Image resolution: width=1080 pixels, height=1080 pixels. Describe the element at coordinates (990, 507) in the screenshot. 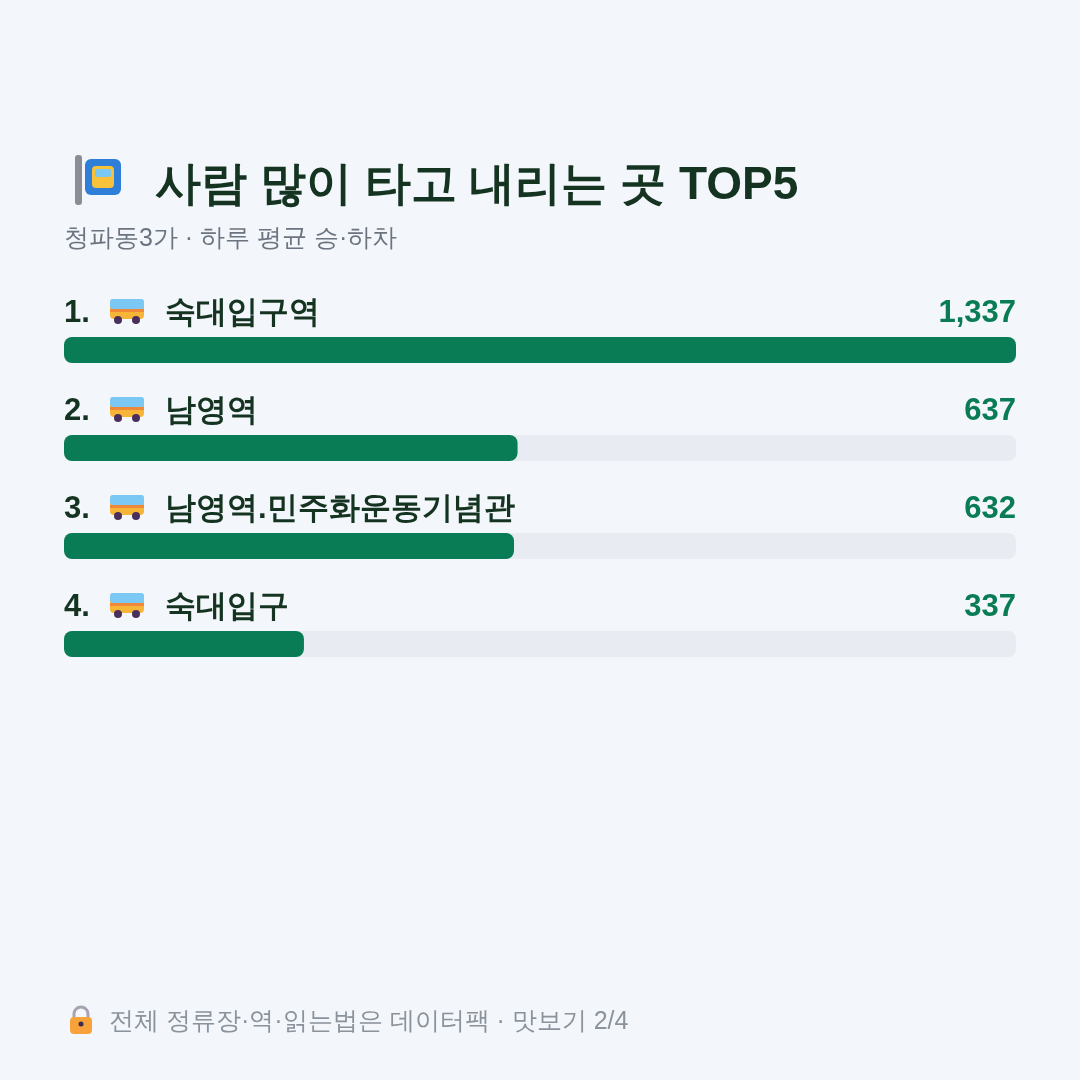

I see `data-label: 632` at that location.